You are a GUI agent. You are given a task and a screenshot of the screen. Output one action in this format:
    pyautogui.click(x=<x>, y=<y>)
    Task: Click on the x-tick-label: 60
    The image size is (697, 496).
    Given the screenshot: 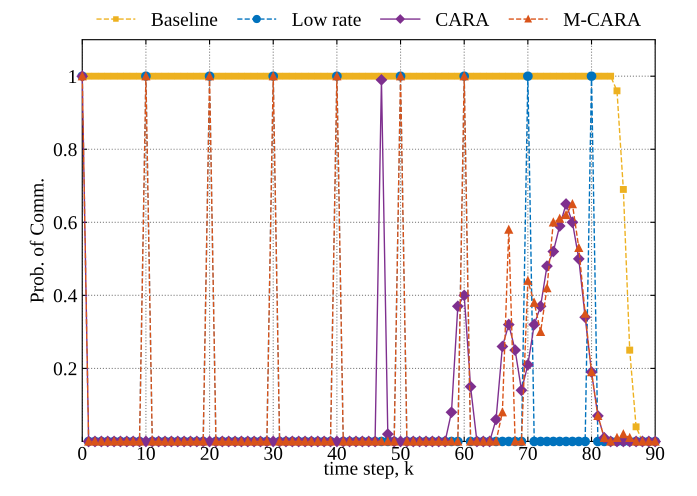 What is the action you would take?
    pyautogui.click(x=464, y=453)
    